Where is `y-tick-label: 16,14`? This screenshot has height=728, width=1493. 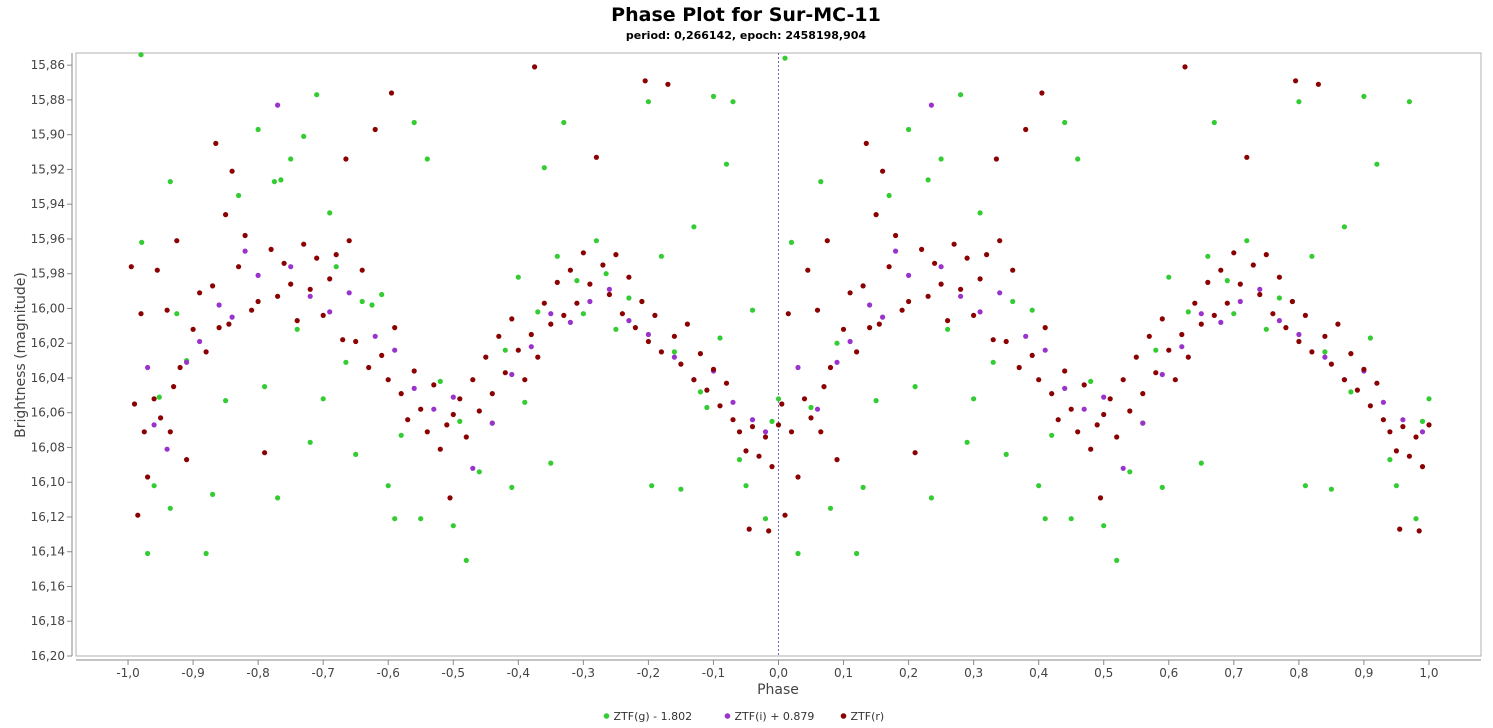
y-tick-label: 16,14 is located at coordinates (48, 552).